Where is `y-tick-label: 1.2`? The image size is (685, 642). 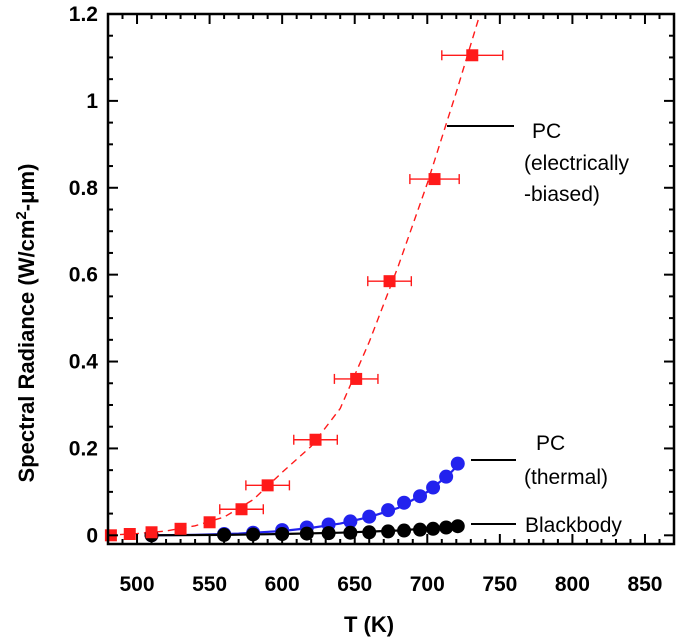 y-tick-label: 1.2 is located at coordinates (83, 14).